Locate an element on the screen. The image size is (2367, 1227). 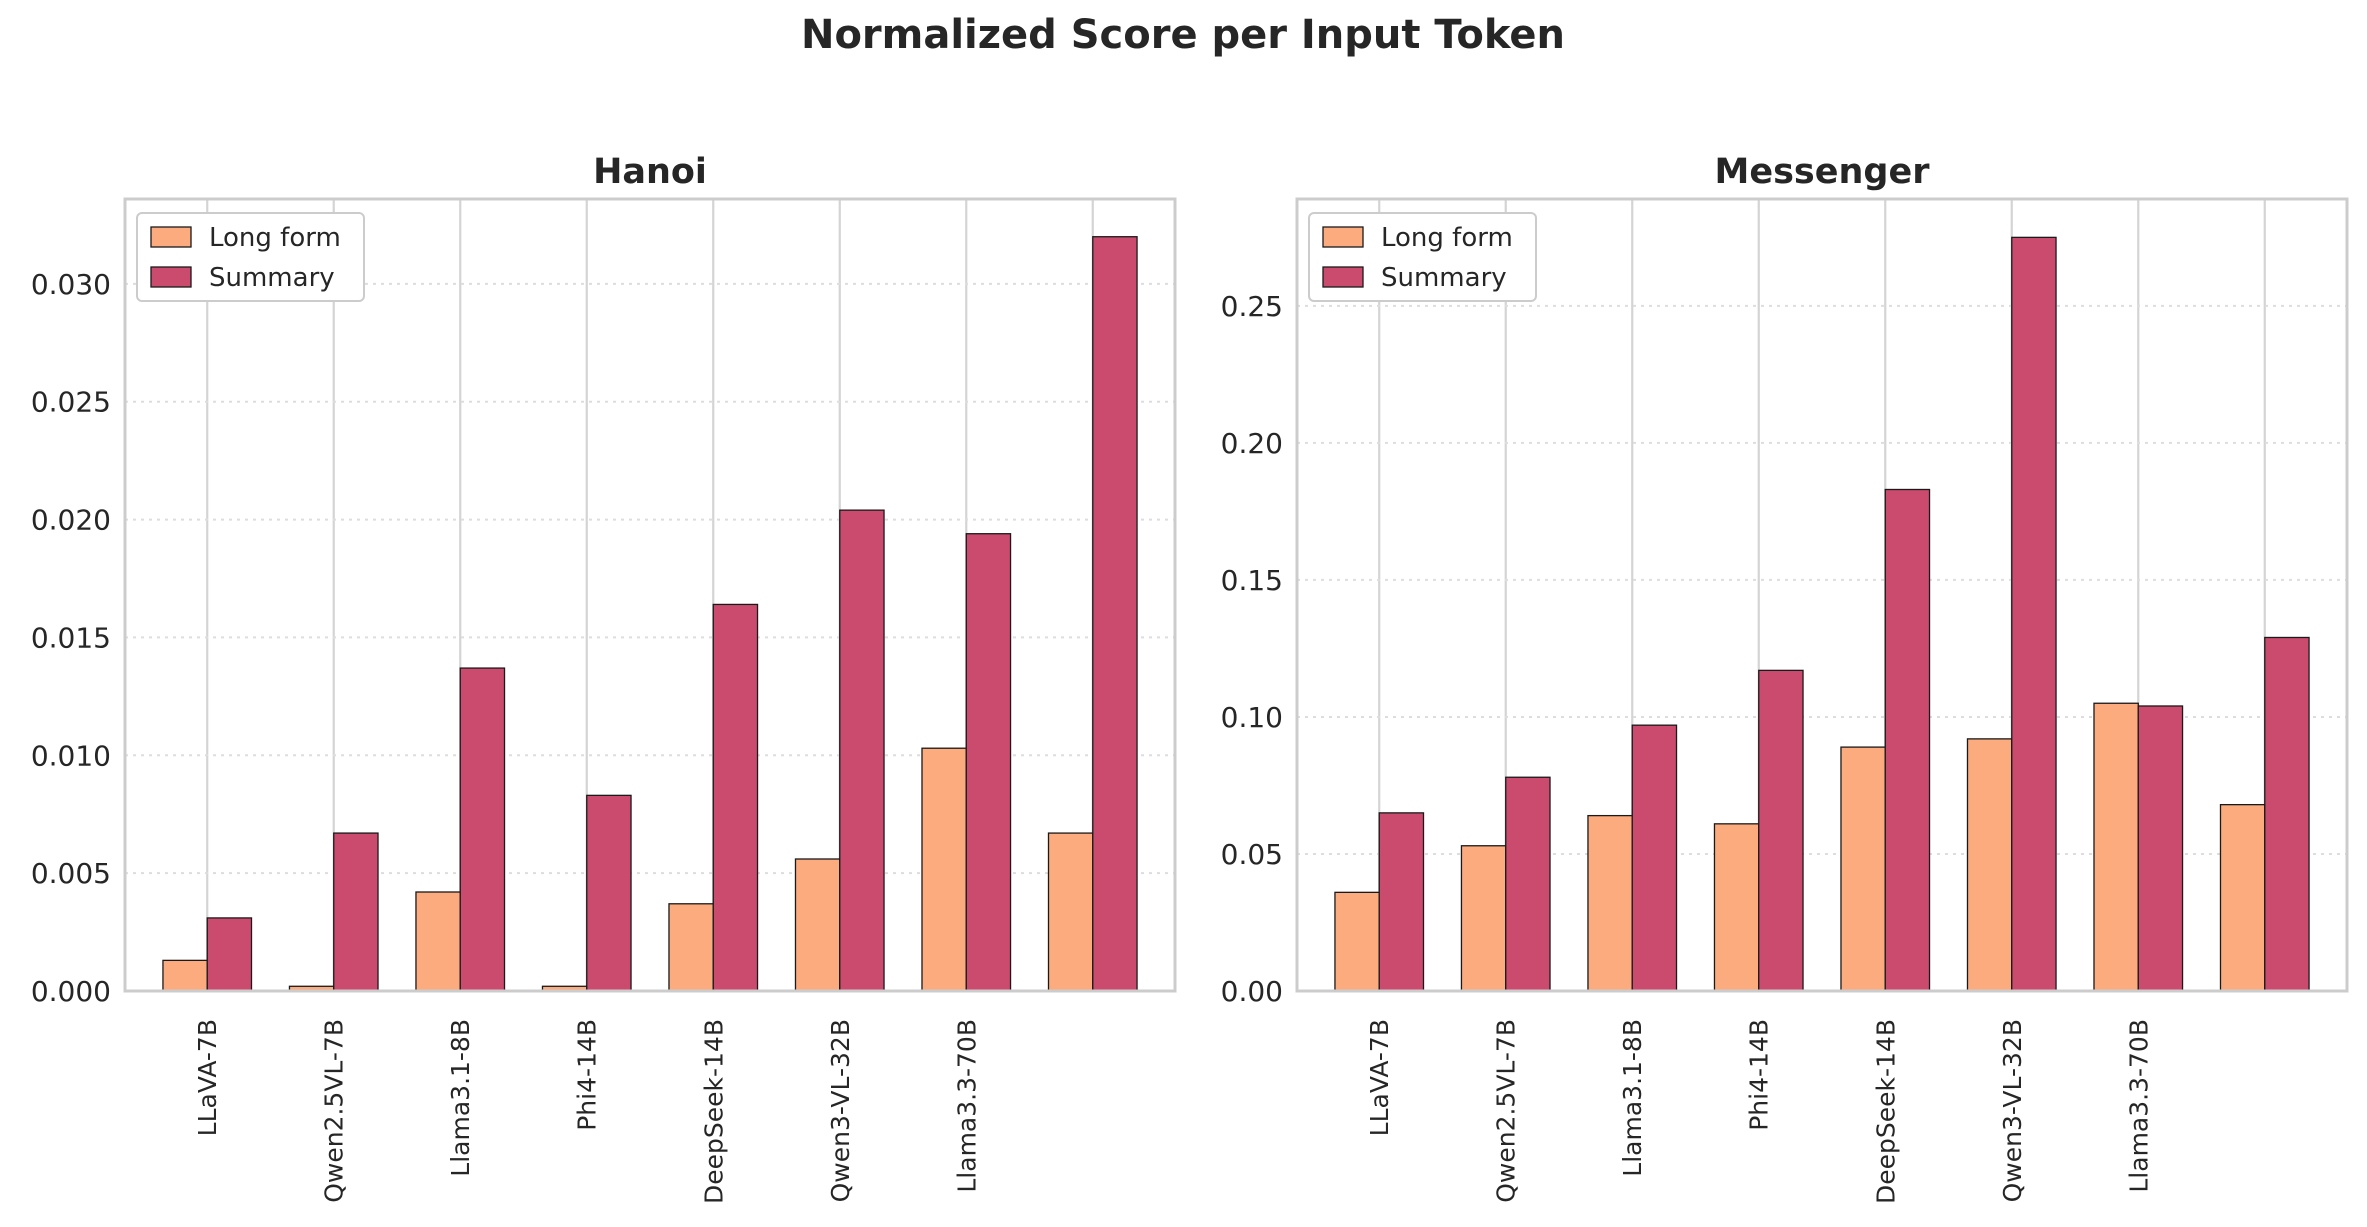
panel-title: Hanoi is located at coordinates (650, 172).